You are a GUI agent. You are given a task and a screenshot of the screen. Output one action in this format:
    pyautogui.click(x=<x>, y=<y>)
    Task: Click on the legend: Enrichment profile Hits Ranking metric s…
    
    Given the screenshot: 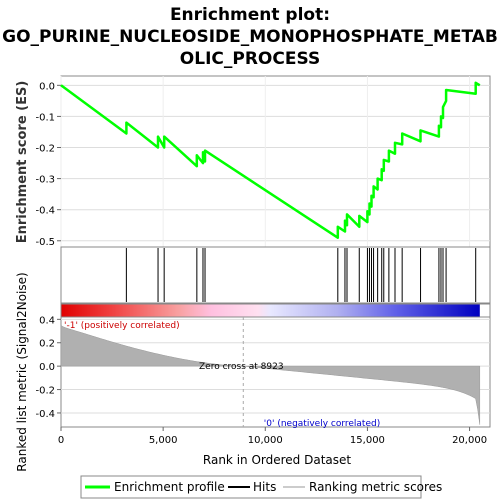 What is the action you would take?
    pyautogui.click(x=261, y=487)
    